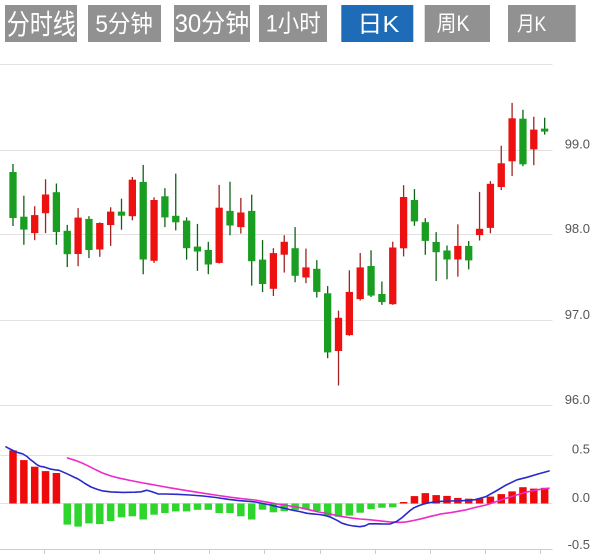 This screenshot has height=555, width=601. What do you see at coordinates (577, 399) in the screenshot?
I see `svg-text: 96.0` at bounding box center [577, 399].